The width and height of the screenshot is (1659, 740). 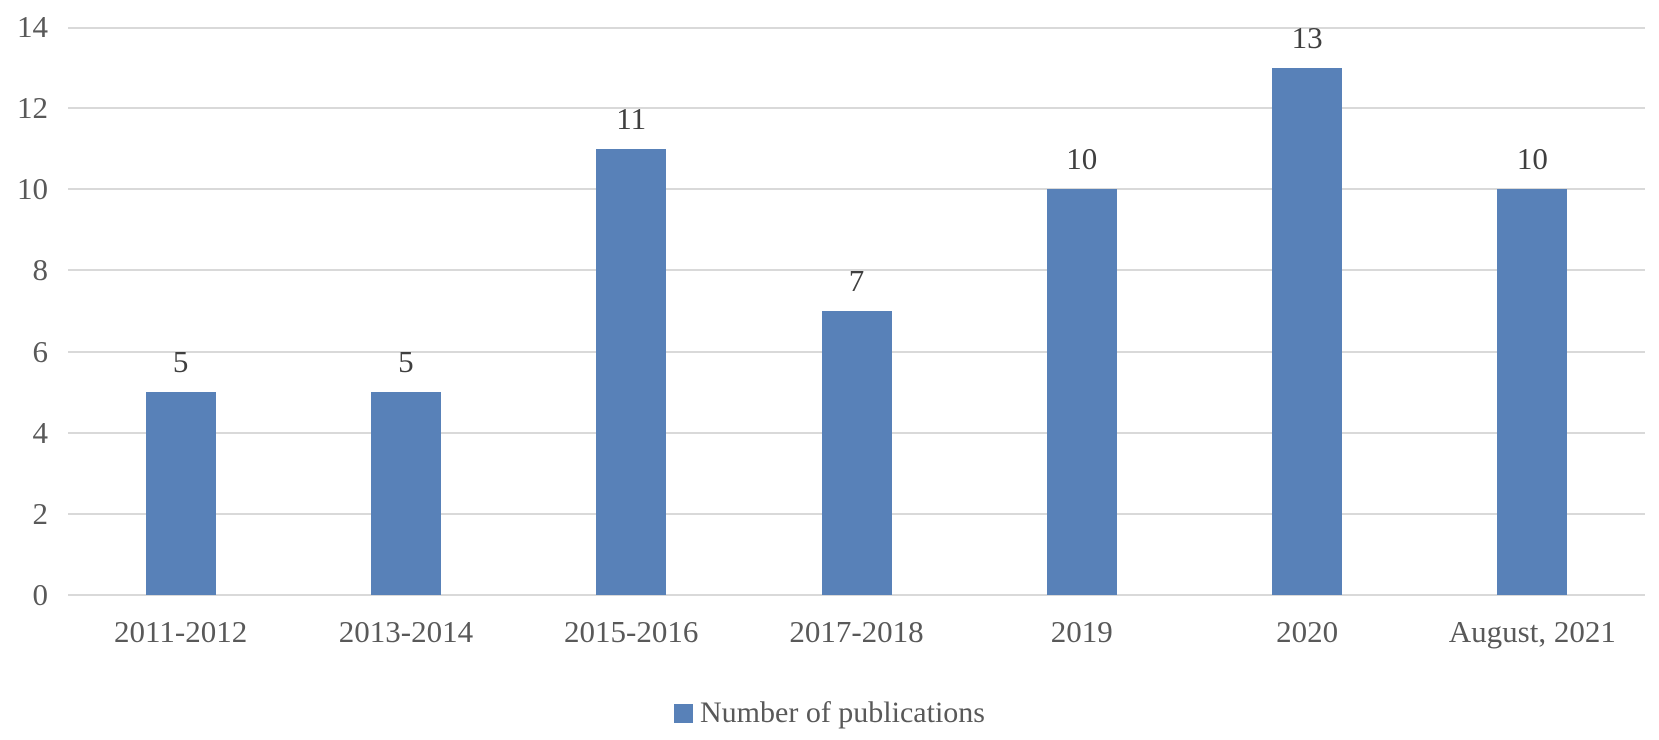 I want to click on bar-value-label: 7, so click(x=856, y=280).